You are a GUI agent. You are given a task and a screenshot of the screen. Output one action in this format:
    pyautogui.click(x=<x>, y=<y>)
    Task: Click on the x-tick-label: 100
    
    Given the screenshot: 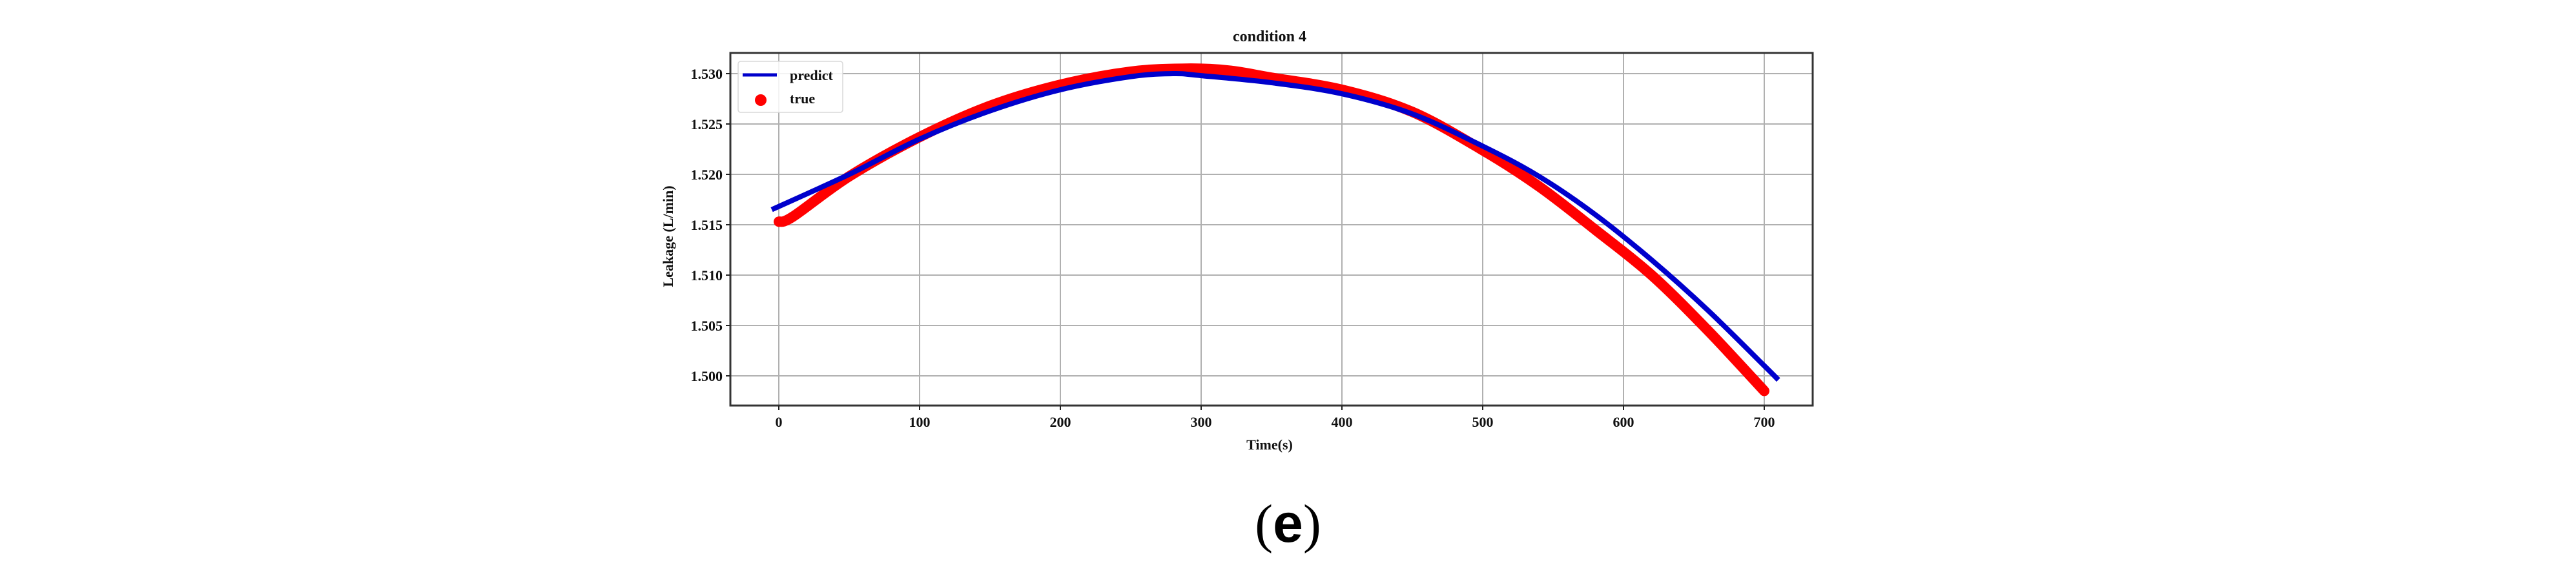 What is the action you would take?
    pyautogui.click(x=920, y=422)
    